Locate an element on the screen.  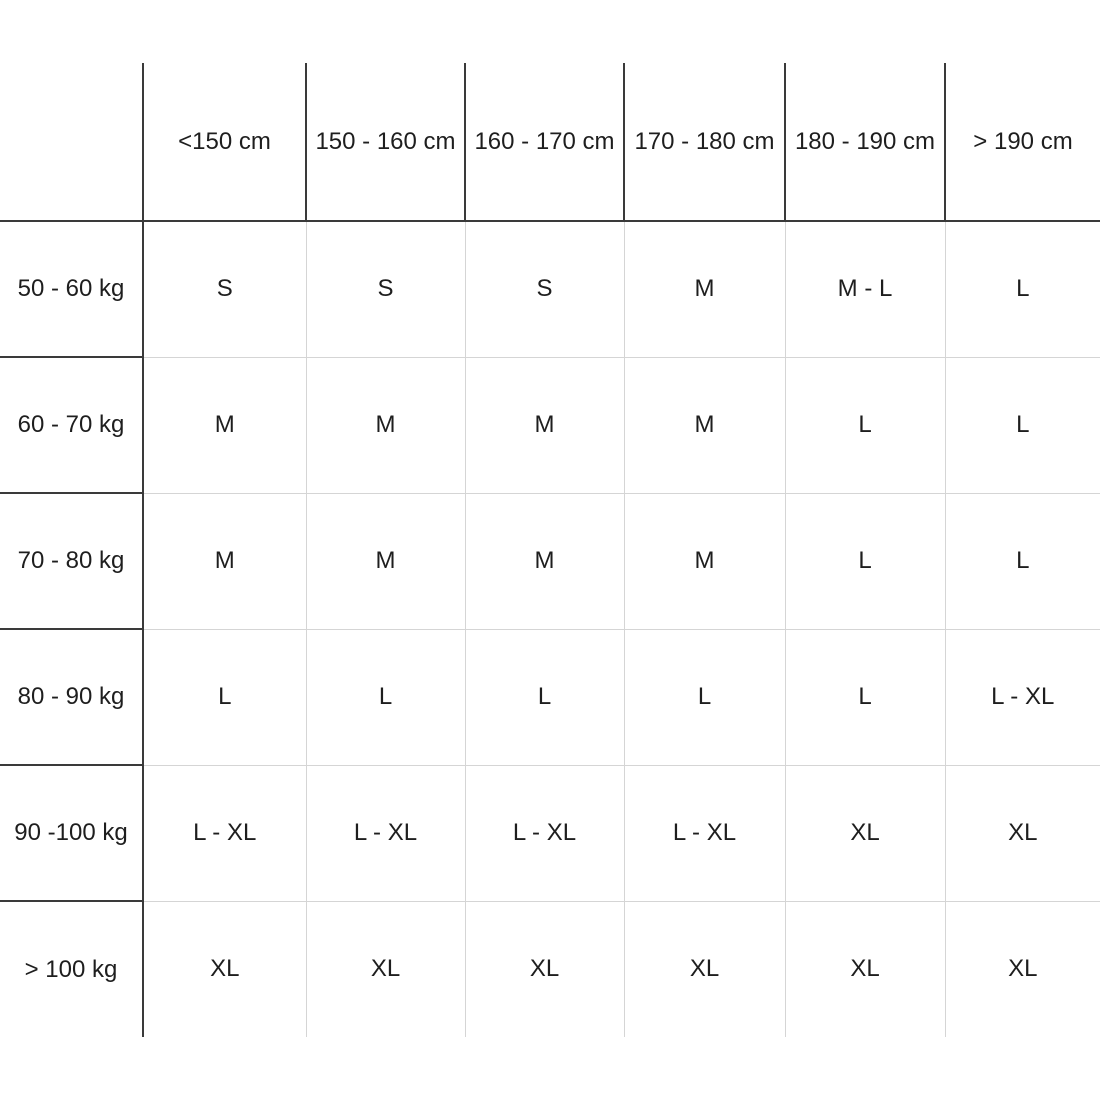
corner-cell is located at coordinates (71, 142).